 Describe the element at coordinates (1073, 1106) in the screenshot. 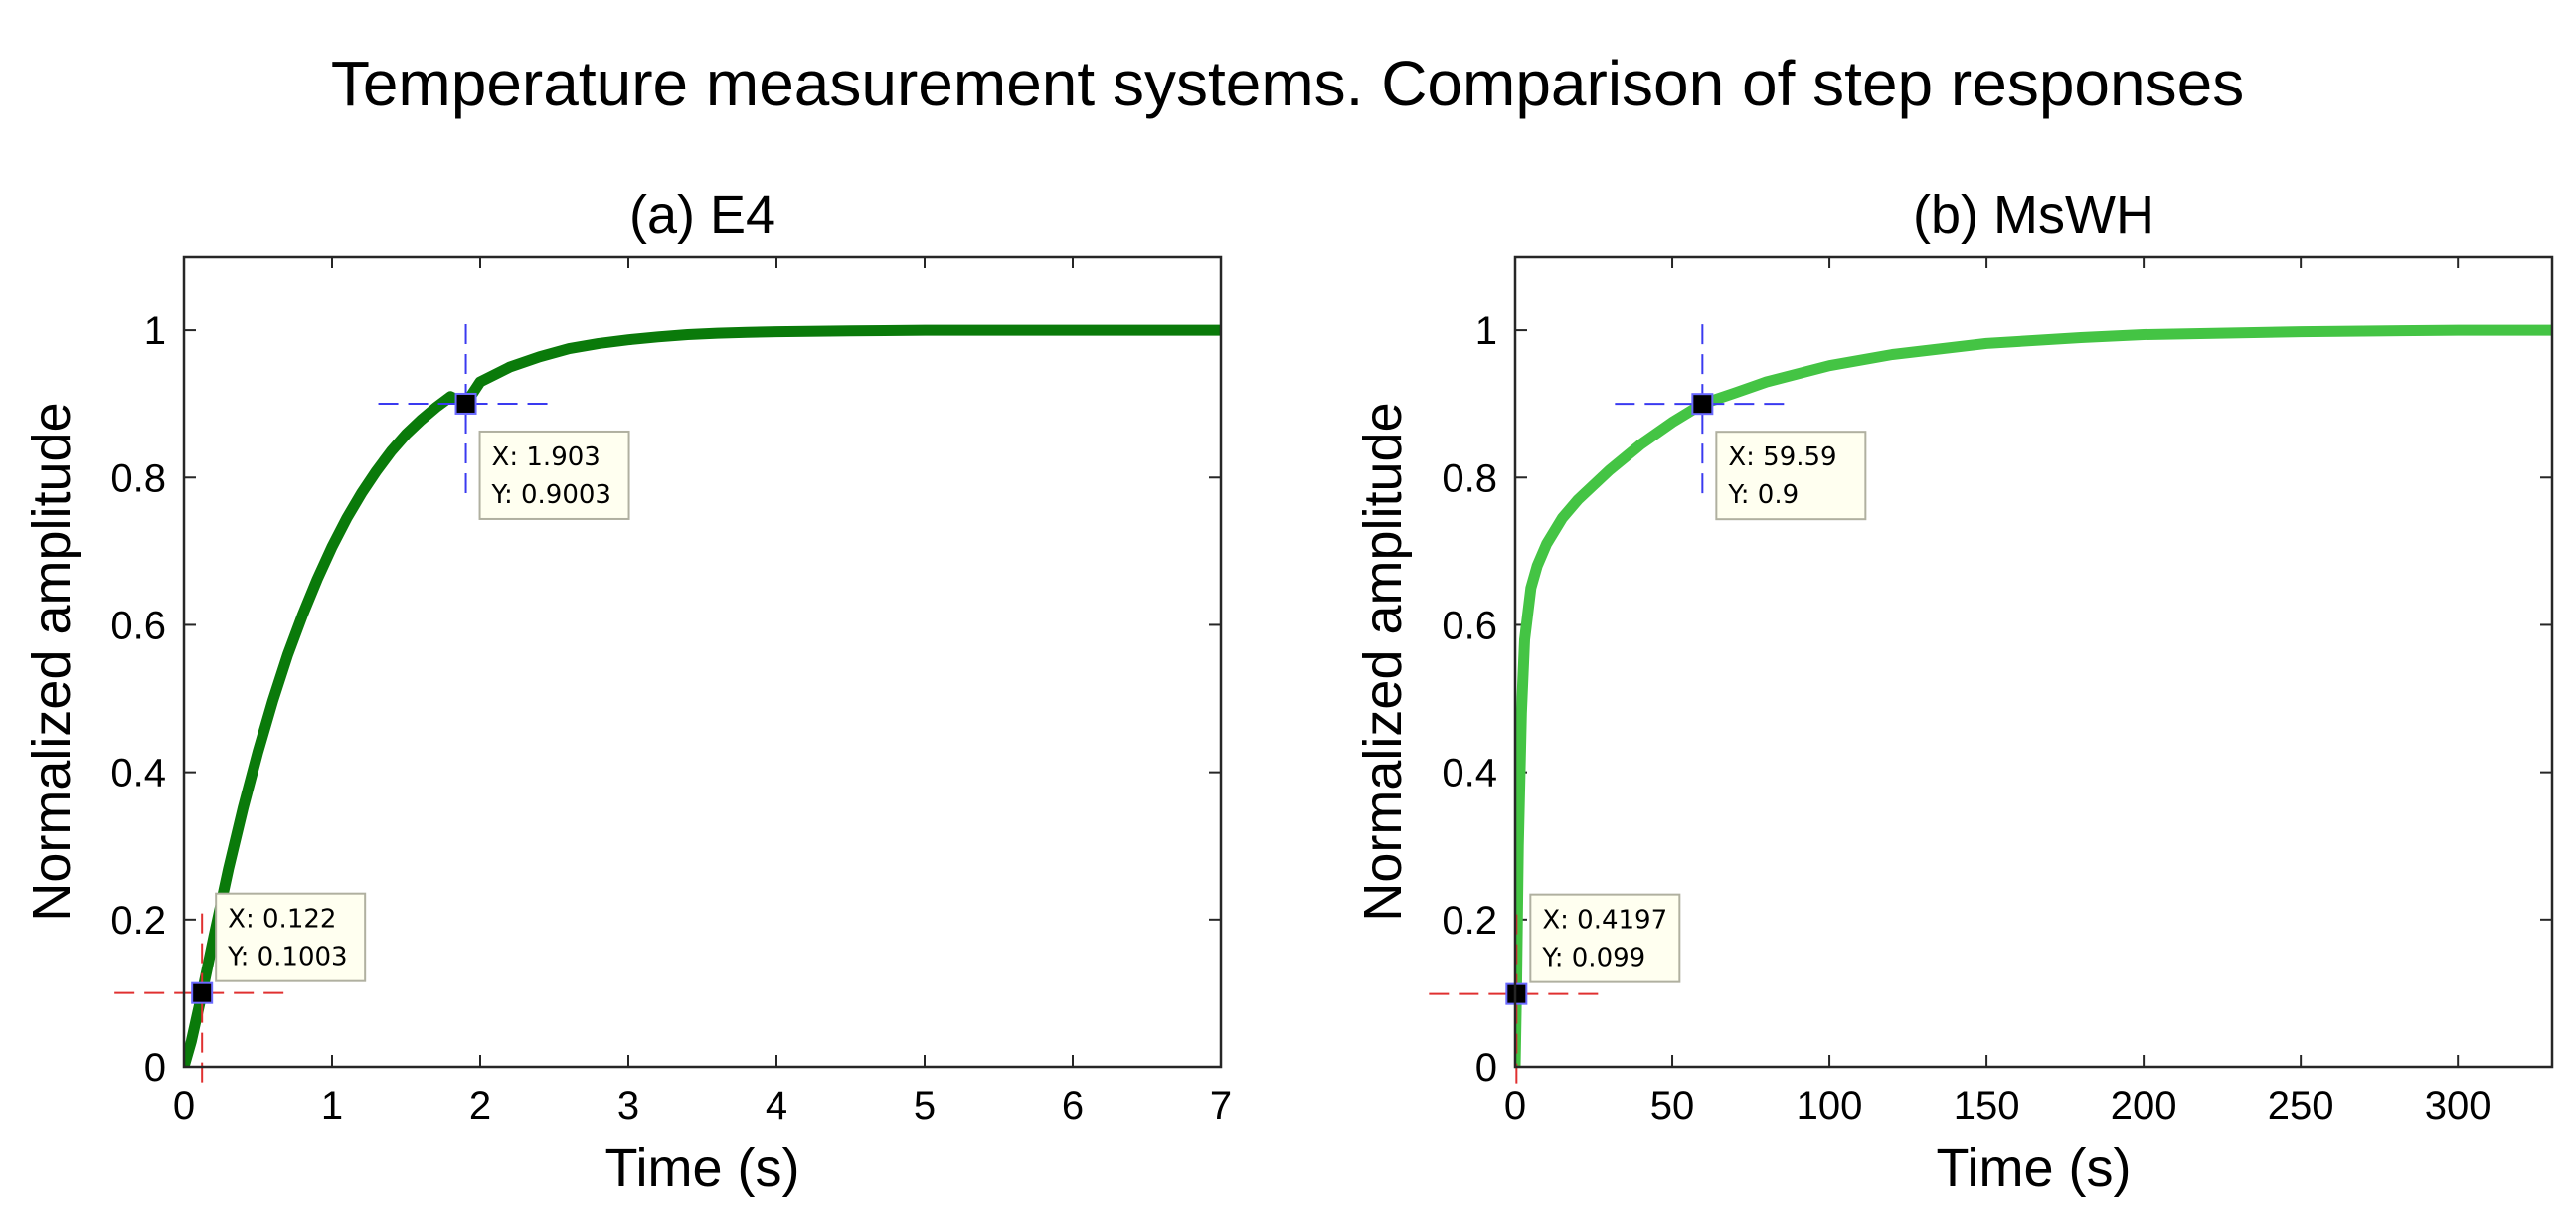

I see `x-tick-label: 6` at that location.